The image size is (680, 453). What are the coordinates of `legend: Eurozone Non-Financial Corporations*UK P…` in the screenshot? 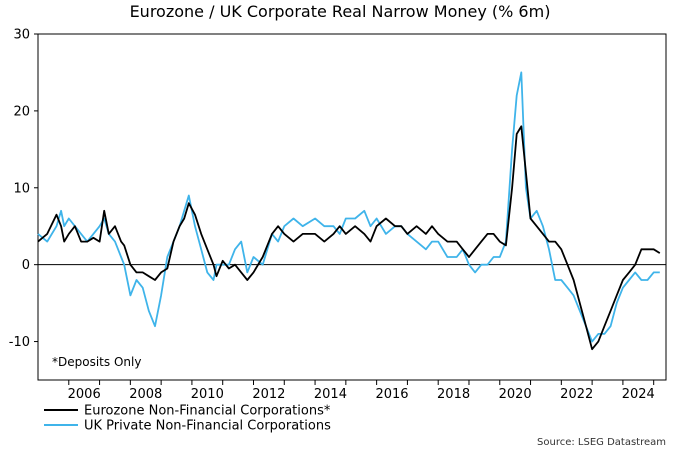 It's located at (187, 419).